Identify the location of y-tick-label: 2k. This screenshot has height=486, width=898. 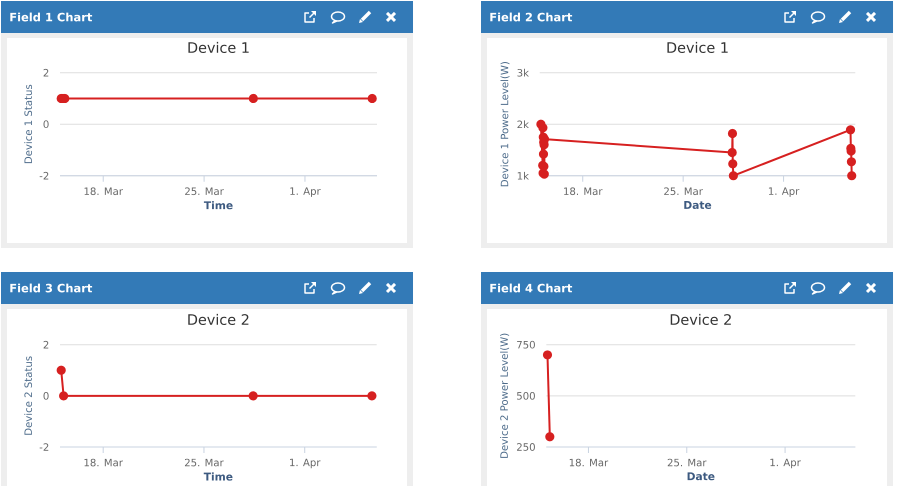
(523, 124).